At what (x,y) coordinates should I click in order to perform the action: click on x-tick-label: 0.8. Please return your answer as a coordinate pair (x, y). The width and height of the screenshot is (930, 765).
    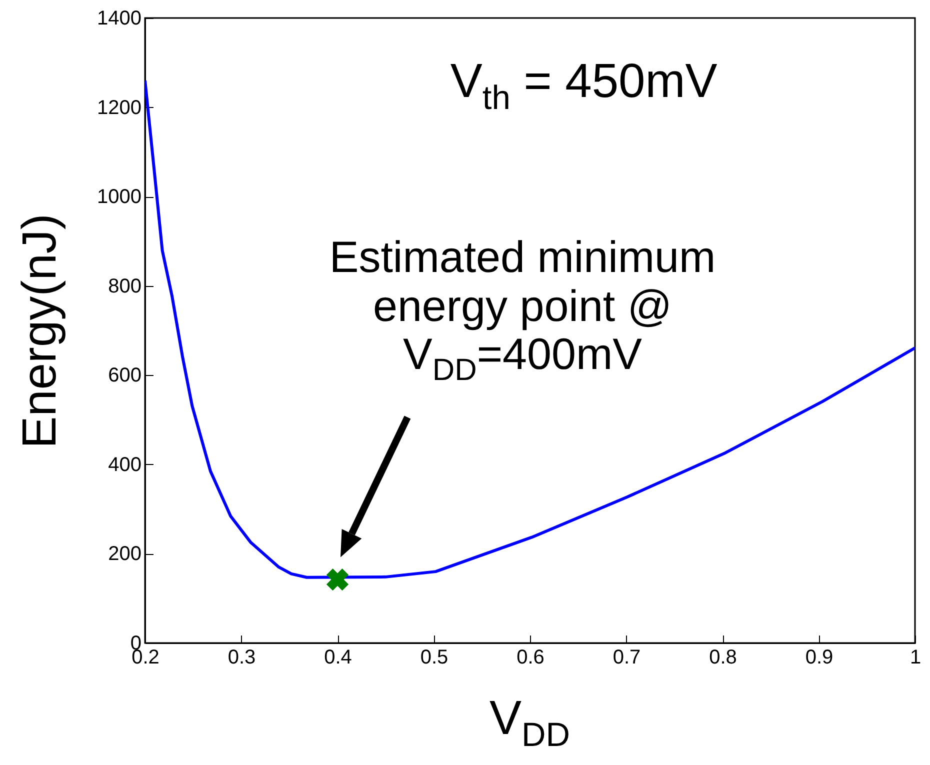
    Looking at the image, I should click on (723, 657).